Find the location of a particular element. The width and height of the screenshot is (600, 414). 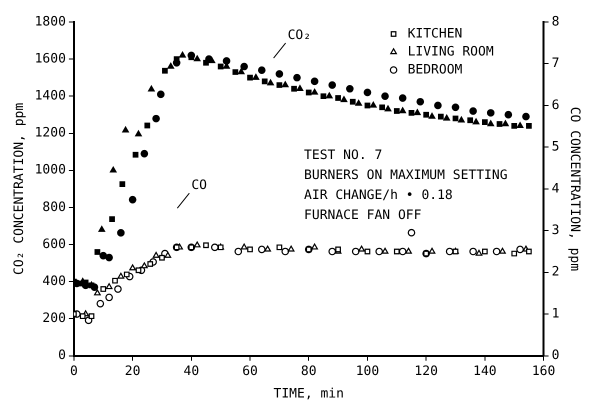

x-tick-label: 160 is located at coordinates (544, 371).